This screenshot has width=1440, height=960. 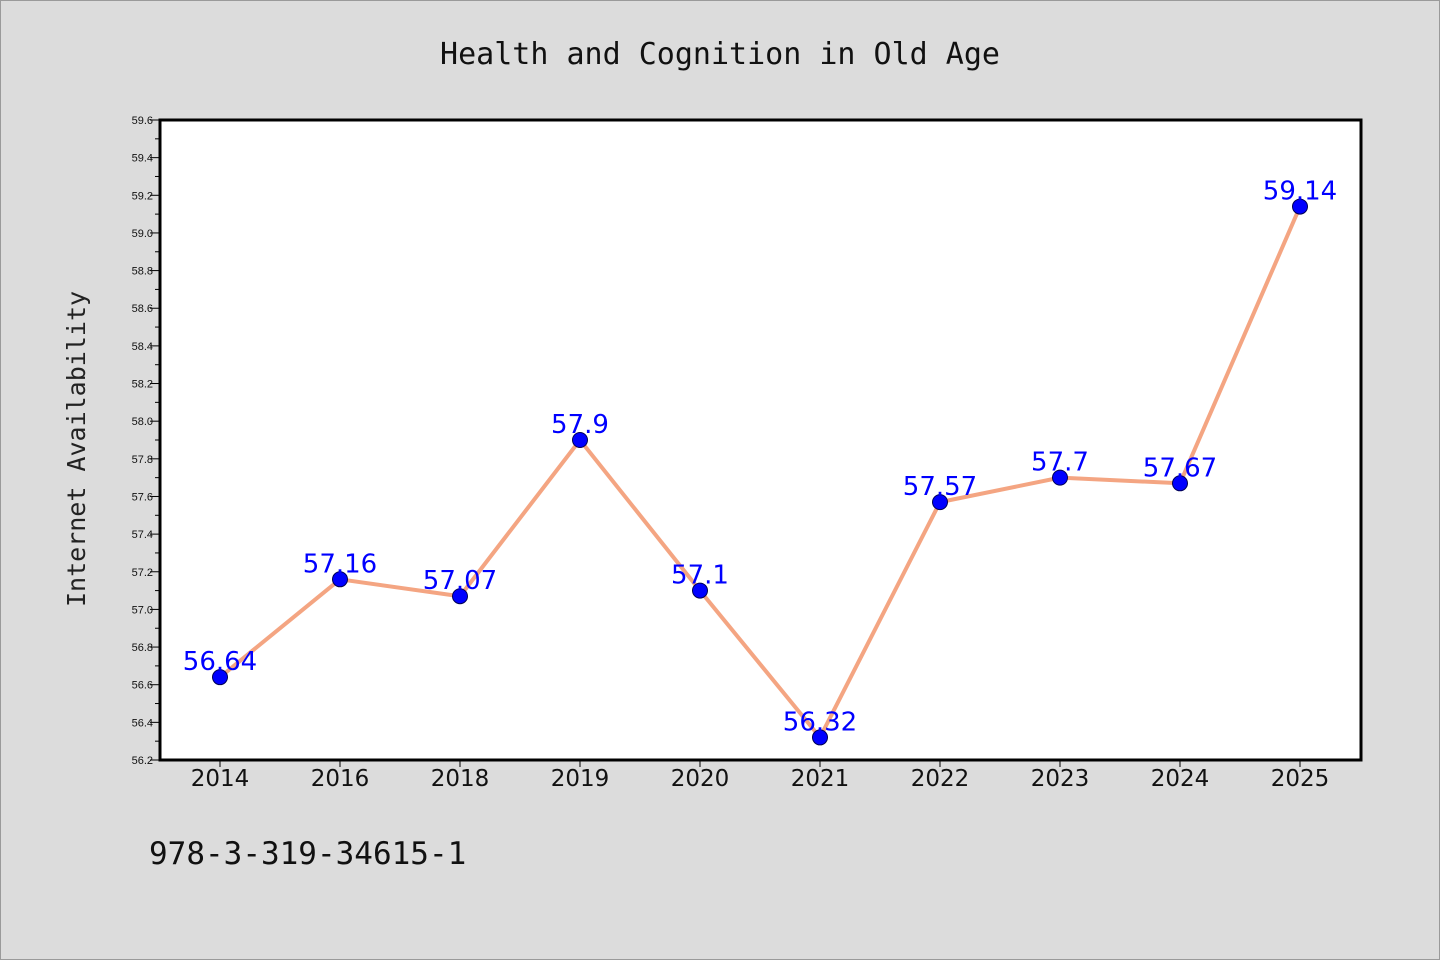 What do you see at coordinates (76, 449) in the screenshot?
I see `y-axis-label: Internet Availability` at bounding box center [76, 449].